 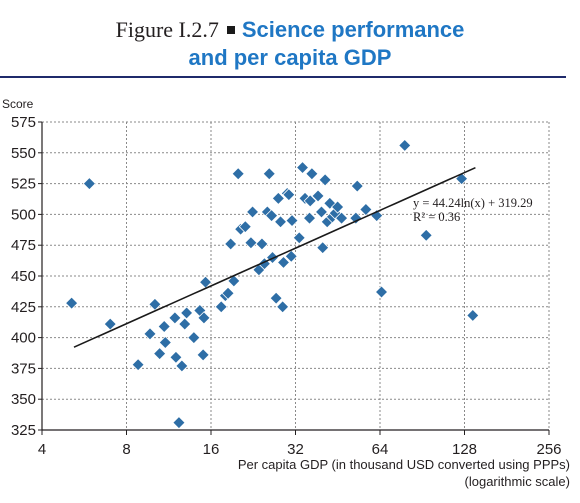 What do you see at coordinates (380, 449) in the screenshot?
I see `x-tick-label: 64` at bounding box center [380, 449].